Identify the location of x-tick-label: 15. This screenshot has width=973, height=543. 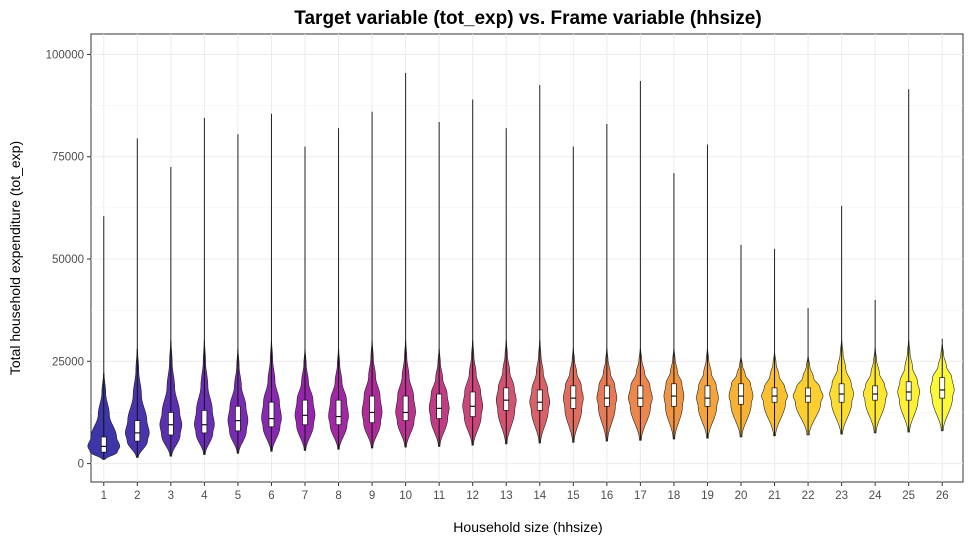
(573, 496).